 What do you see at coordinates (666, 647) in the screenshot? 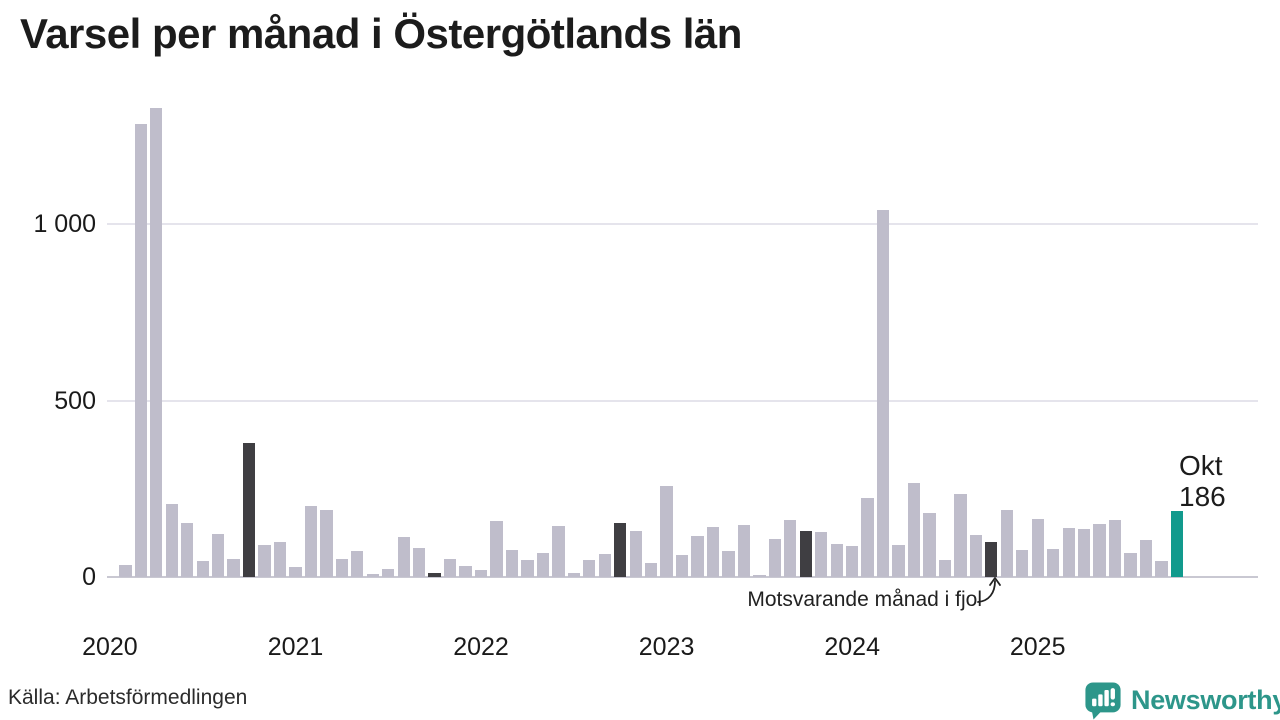
I see `x-year-label-2023: 2023` at bounding box center [666, 647].